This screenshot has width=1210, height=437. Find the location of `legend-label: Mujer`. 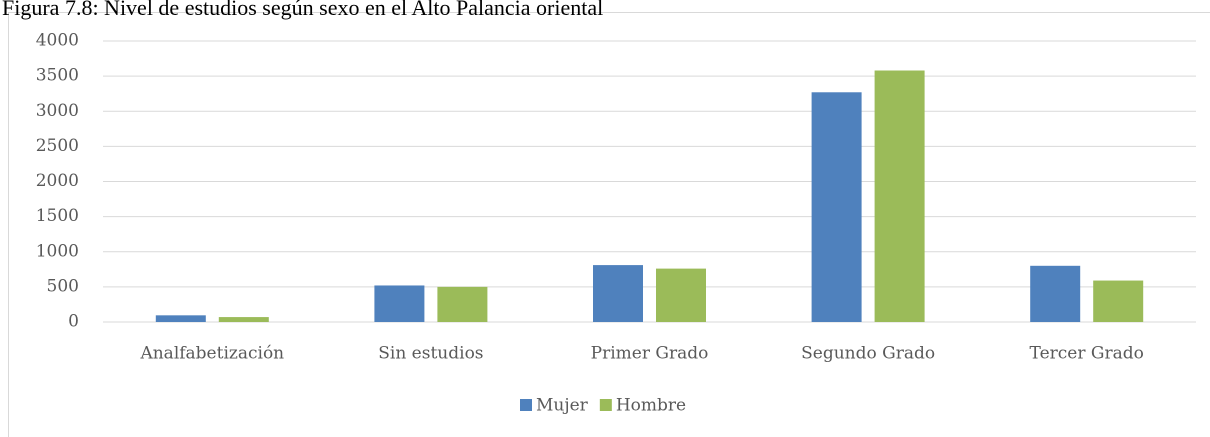

legend-label: Mujer is located at coordinates (562, 406).